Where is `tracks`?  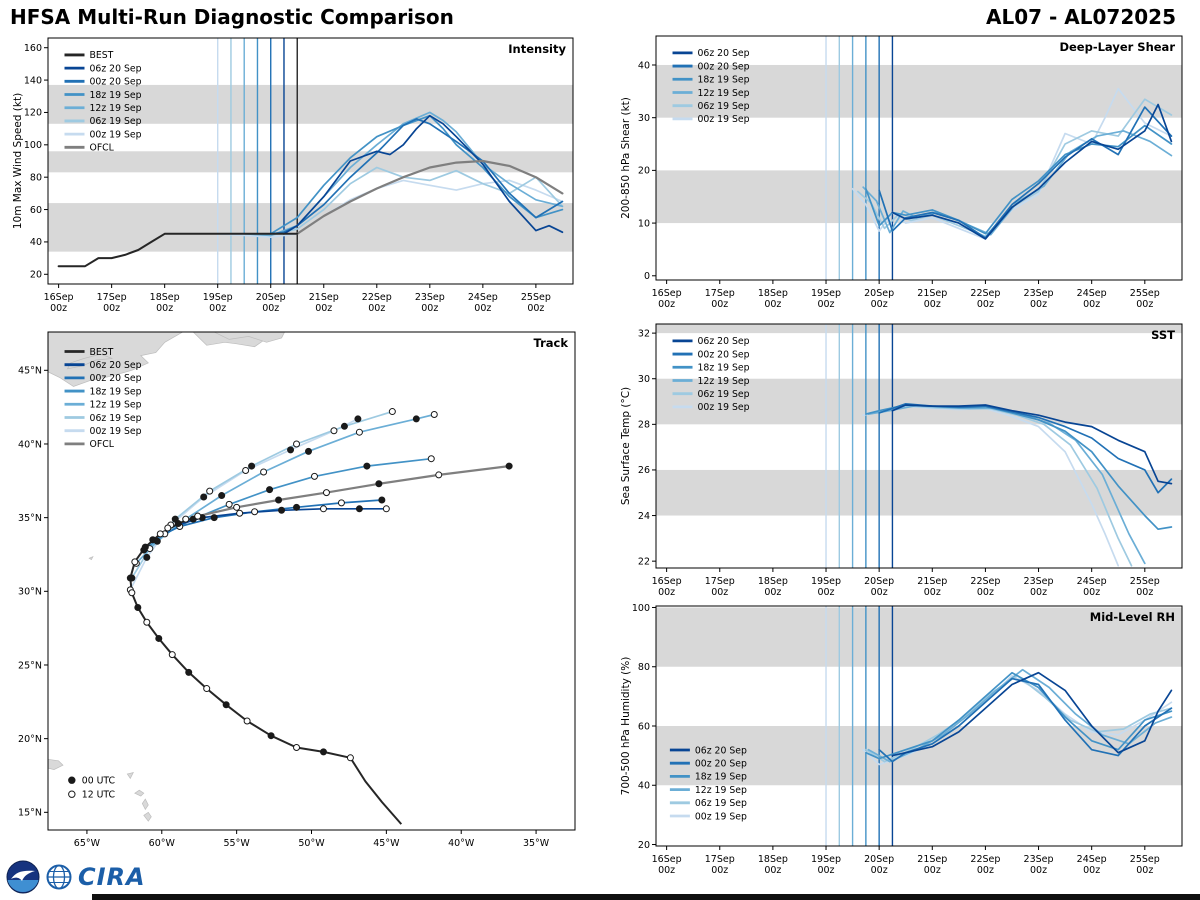
tracks is located at coordinates (319, 616).